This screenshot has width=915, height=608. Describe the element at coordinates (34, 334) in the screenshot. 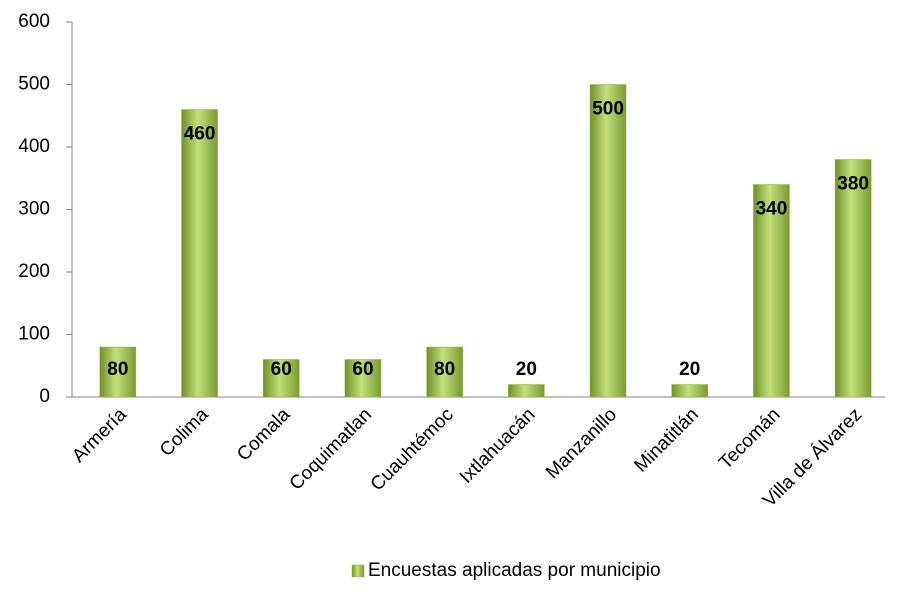

I see `y-tick-label: 100` at that location.